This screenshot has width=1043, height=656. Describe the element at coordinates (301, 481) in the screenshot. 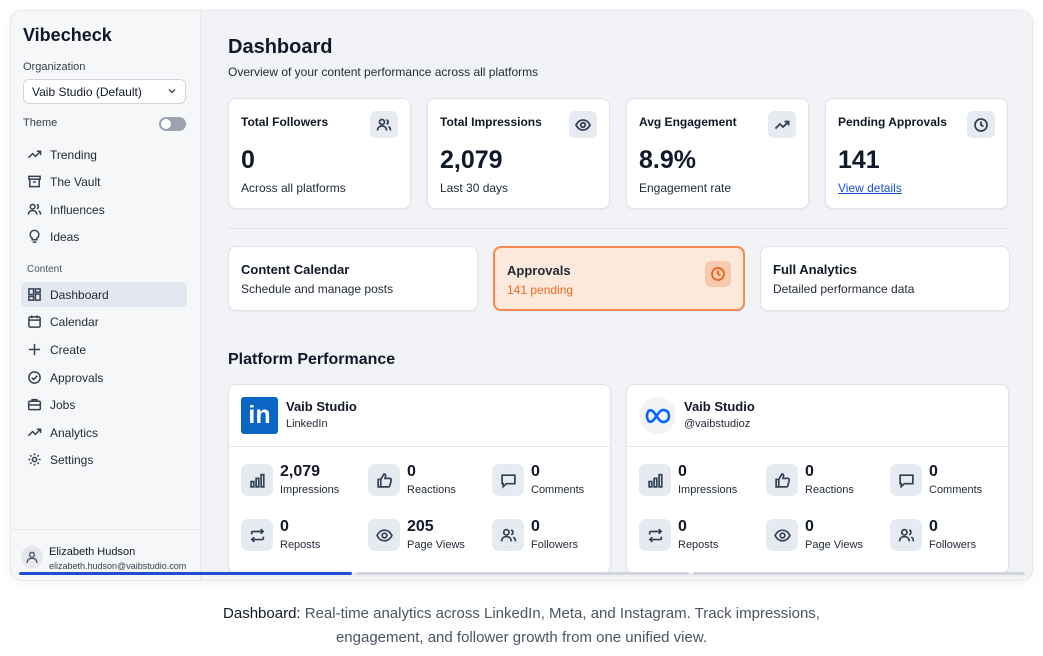

I see `metric-impressions: 2,079 Impressions` at that location.